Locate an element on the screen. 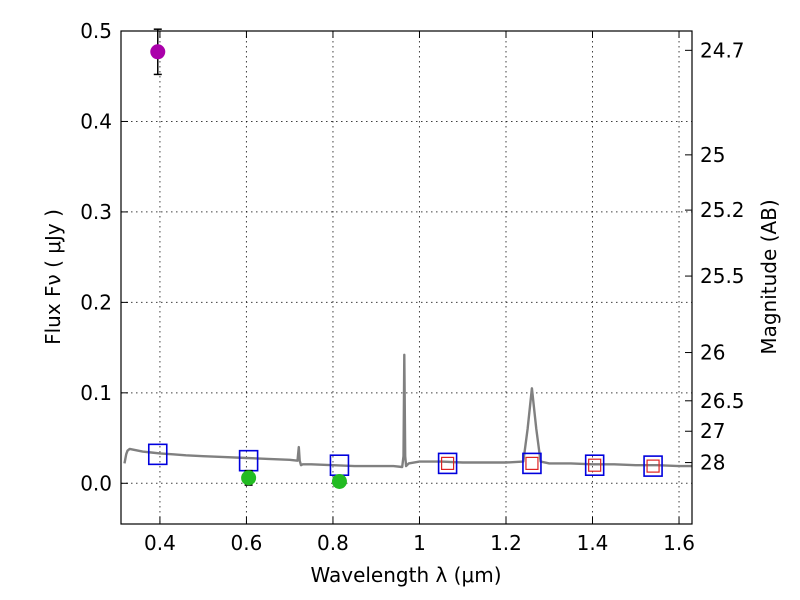 Image resolution: width=800 pixels, height=600 pixels. y-tick-label: 0.5 is located at coordinates (96, 31).